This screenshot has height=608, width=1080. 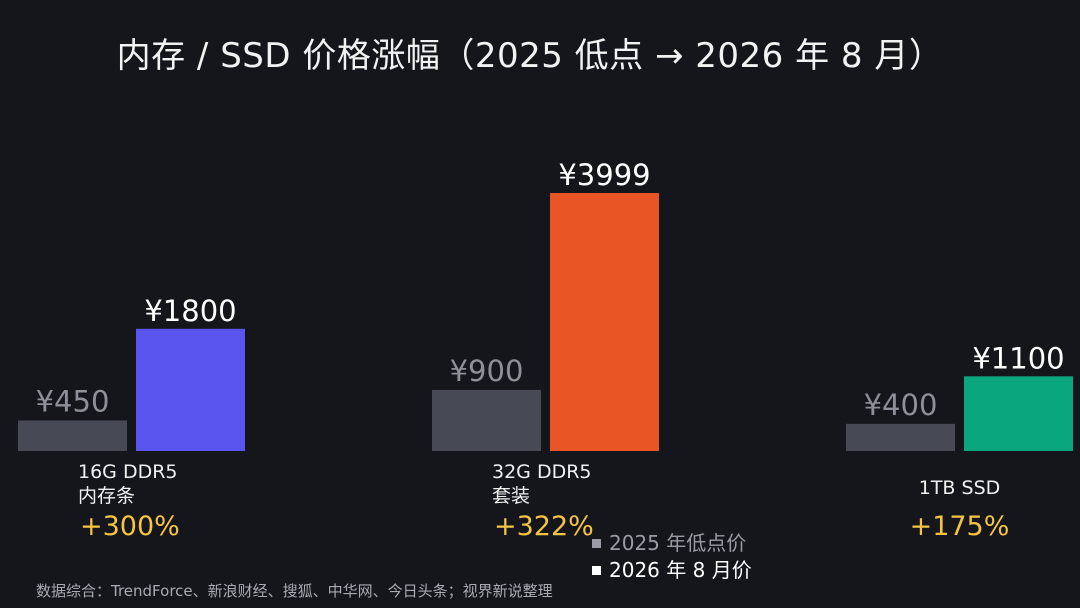 What do you see at coordinates (530, 56) in the screenshot?
I see `chart-title: 内存 / SSD 价格涨幅（2025 低点 → 2026 年 8 月）` at bounding box center [530, 56].